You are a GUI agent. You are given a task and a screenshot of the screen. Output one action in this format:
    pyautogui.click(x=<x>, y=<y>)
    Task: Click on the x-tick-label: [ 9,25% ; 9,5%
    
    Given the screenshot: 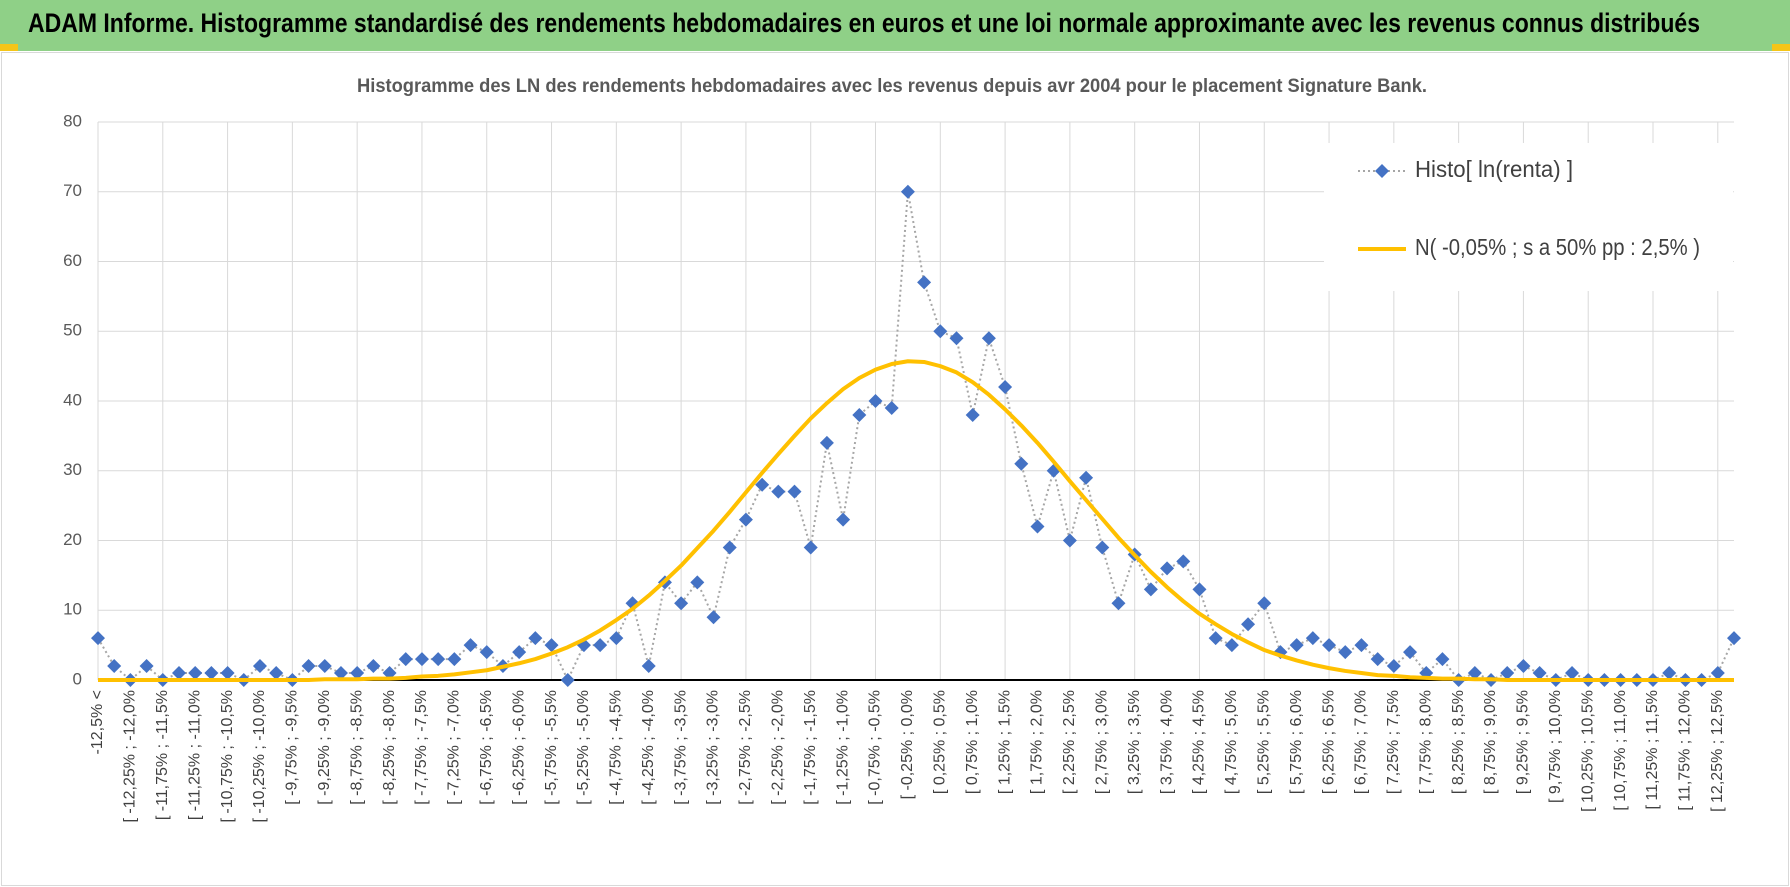 What is the action you would take?
    pyautogui.click(x=1523, y=742)
    